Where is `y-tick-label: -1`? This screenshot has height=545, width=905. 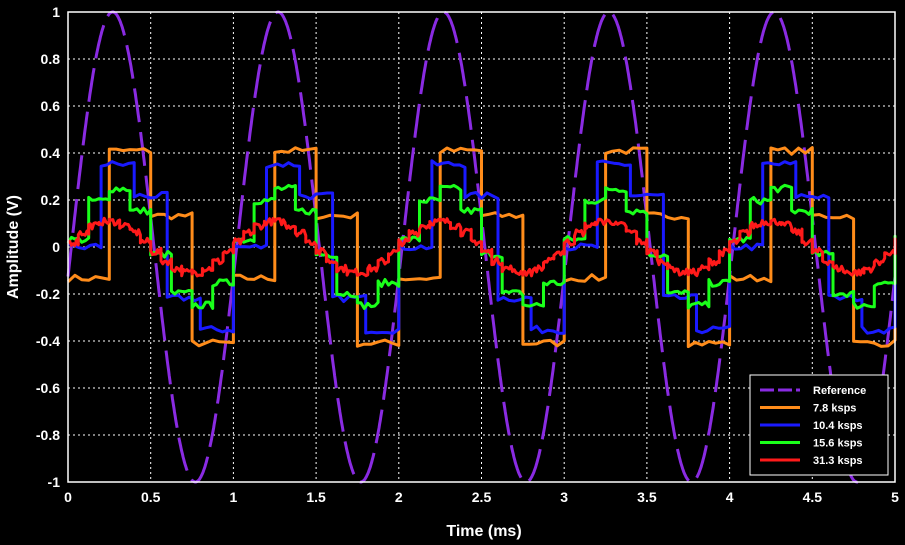
y-tick-label: -1 is located at coordinates (54, 482).